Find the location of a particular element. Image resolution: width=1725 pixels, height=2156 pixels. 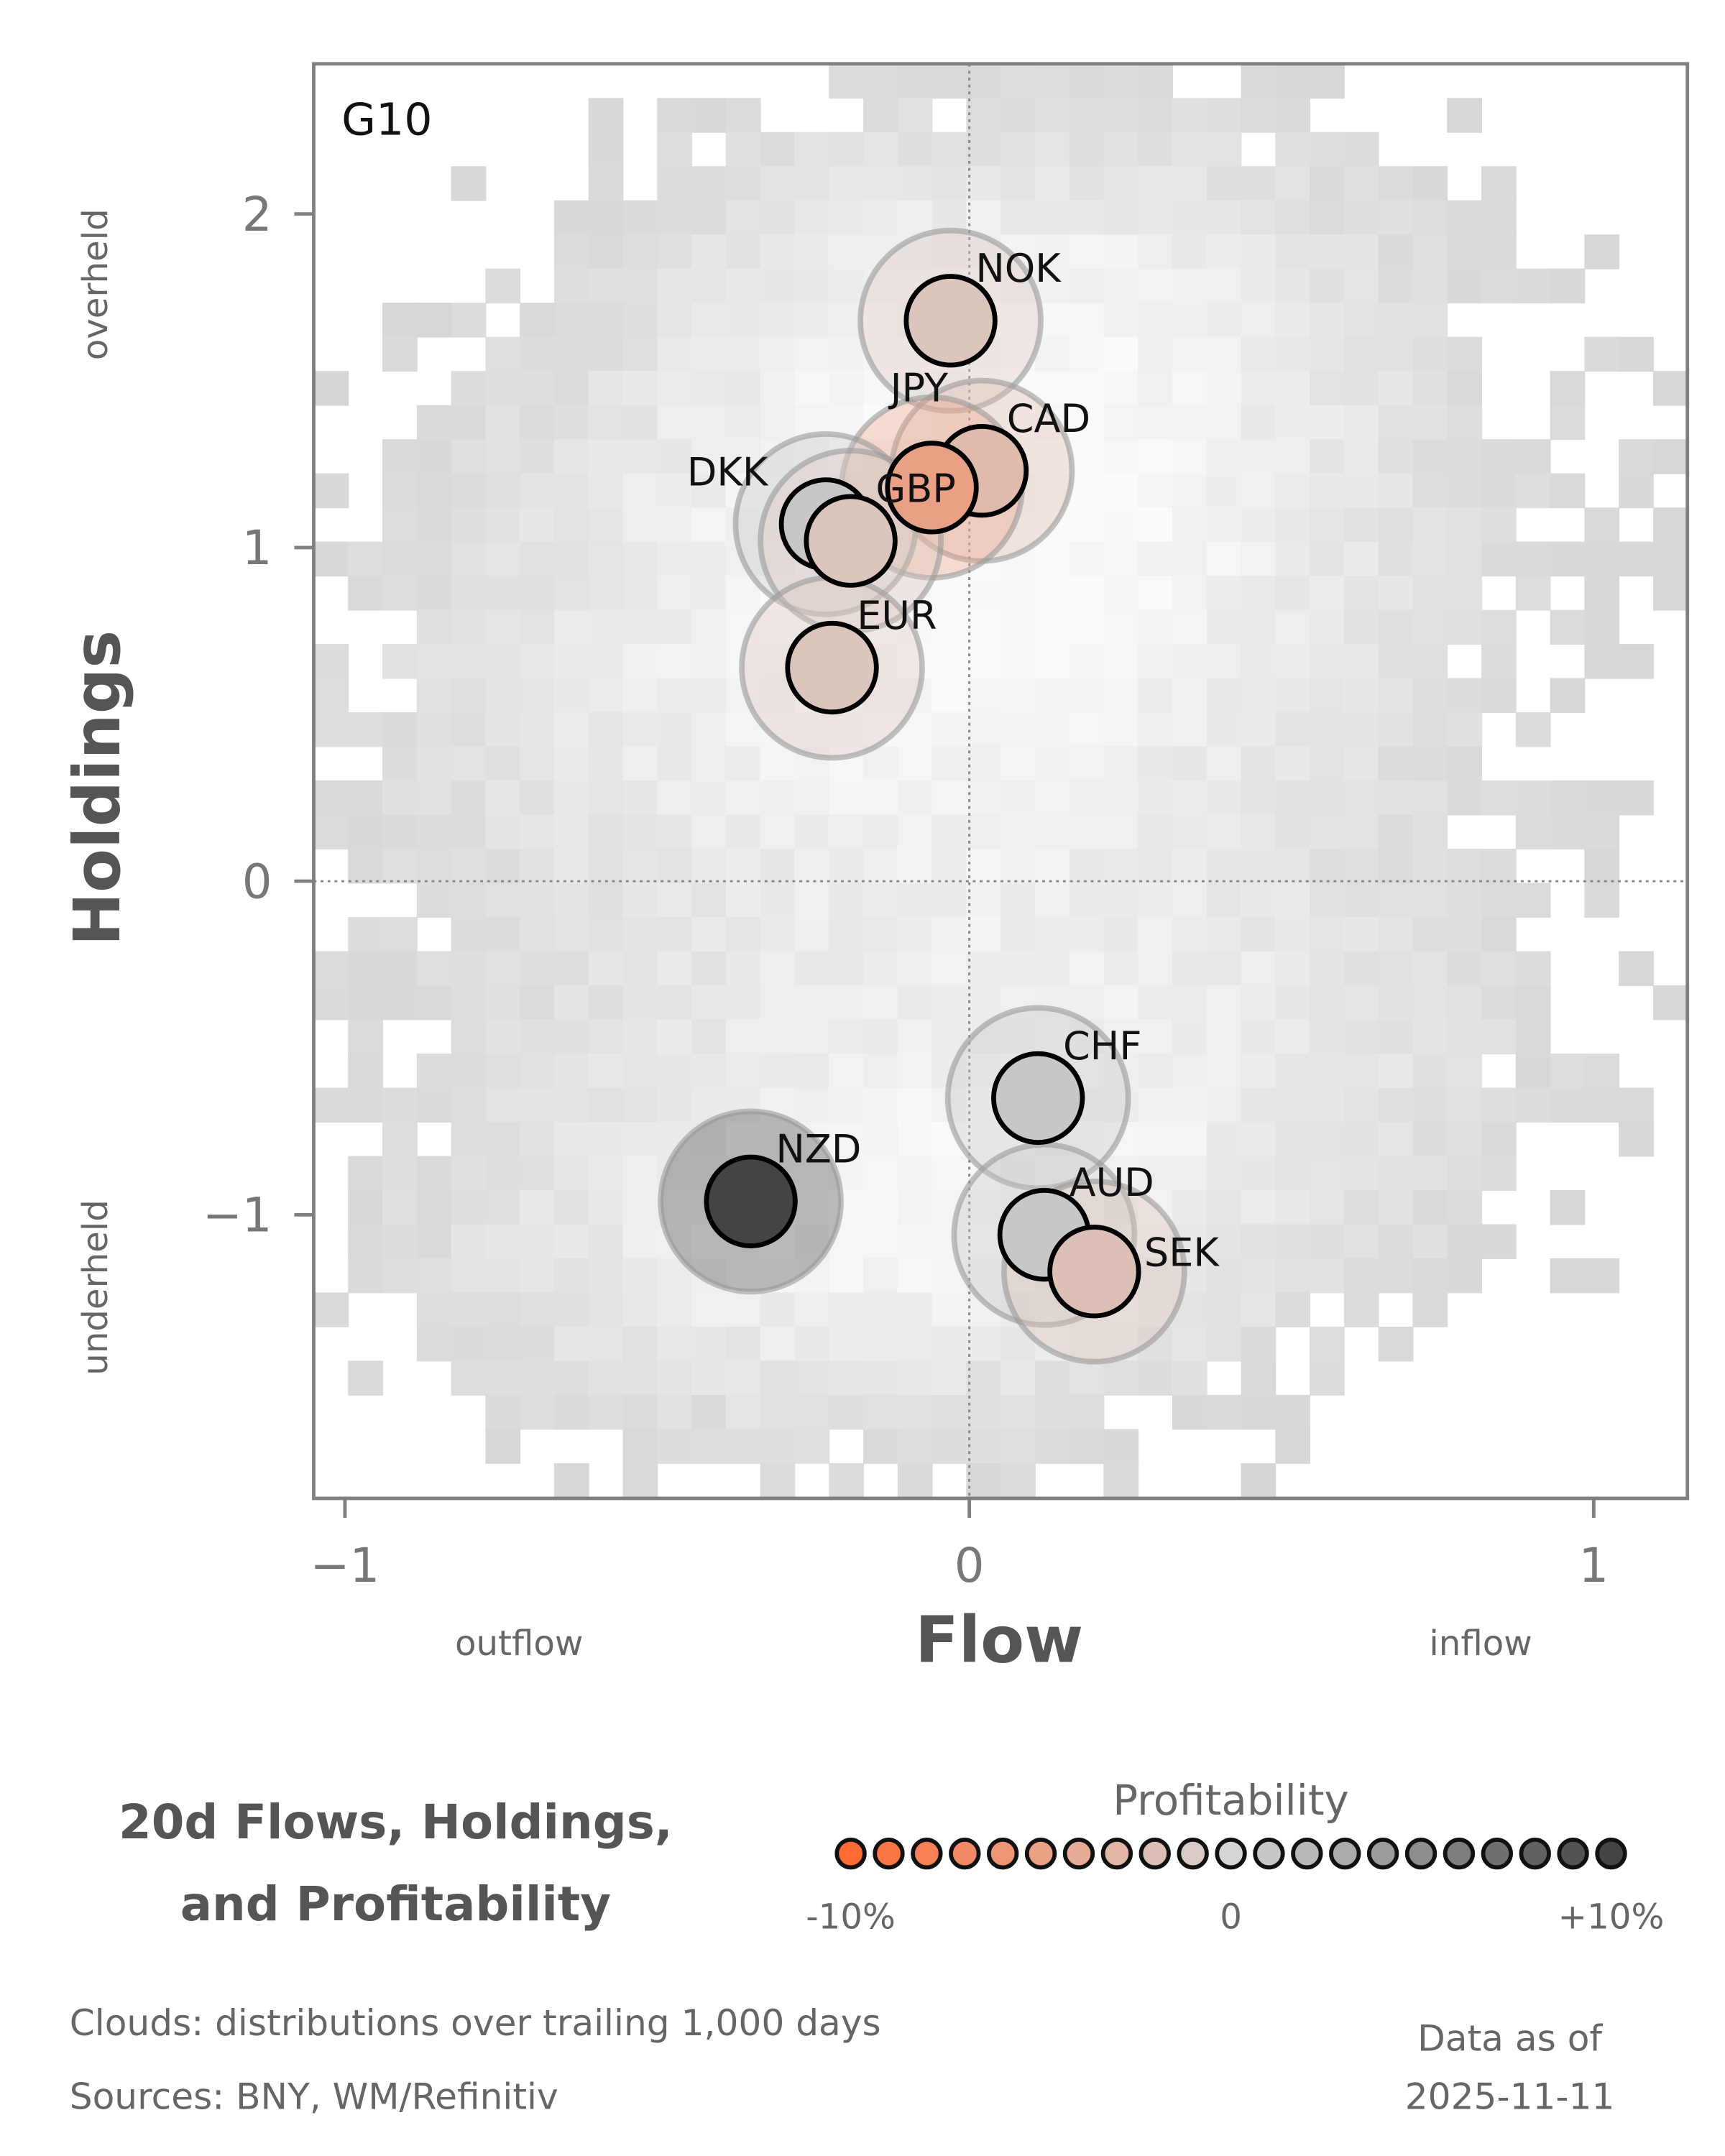

legend-dot is located at coordinates (1535, 1853).